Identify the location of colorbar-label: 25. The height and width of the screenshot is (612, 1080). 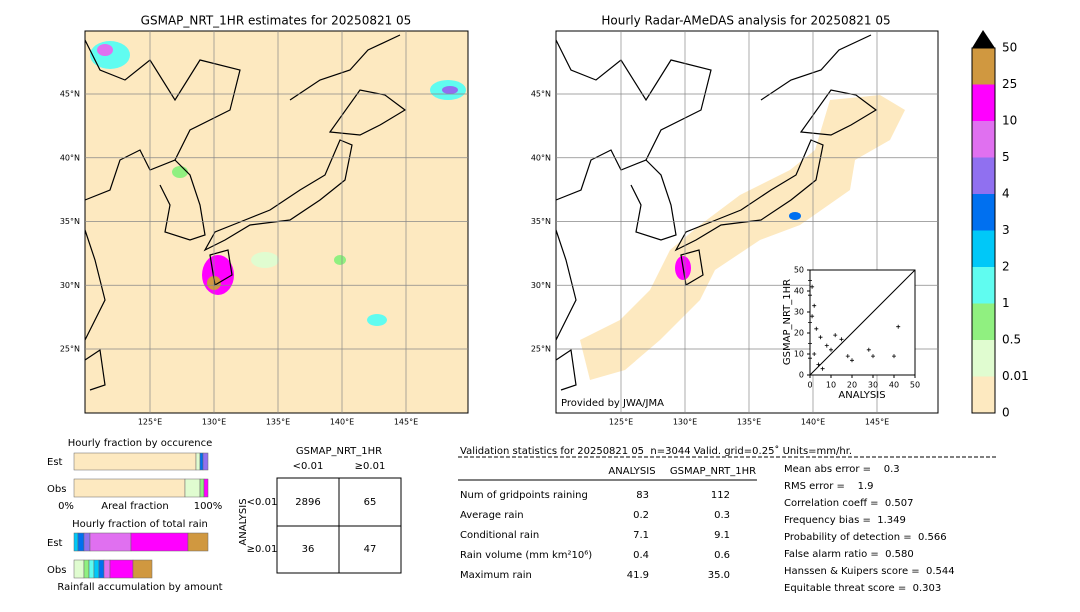
(1009, 84).